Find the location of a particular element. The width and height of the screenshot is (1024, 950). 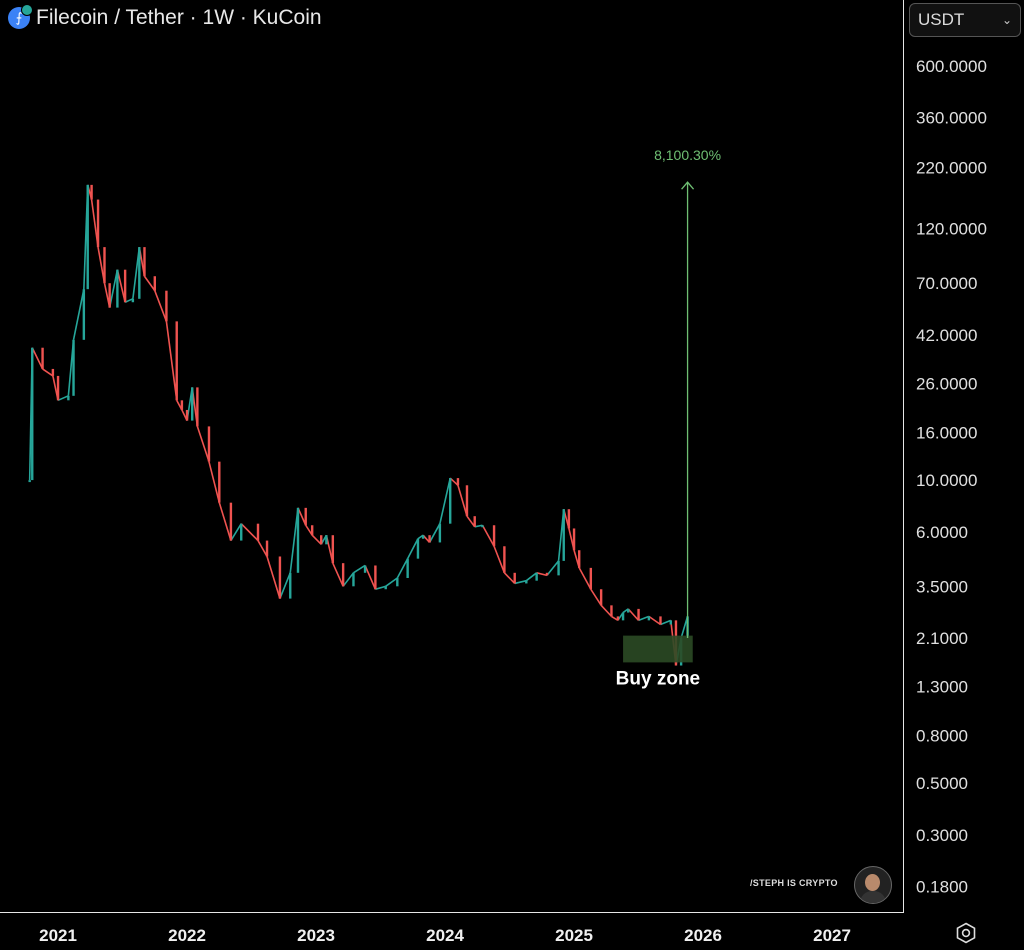

x-axis: 2021 2022 2023 2024 2025 2026 2027 is located at coordinates (445, 935).